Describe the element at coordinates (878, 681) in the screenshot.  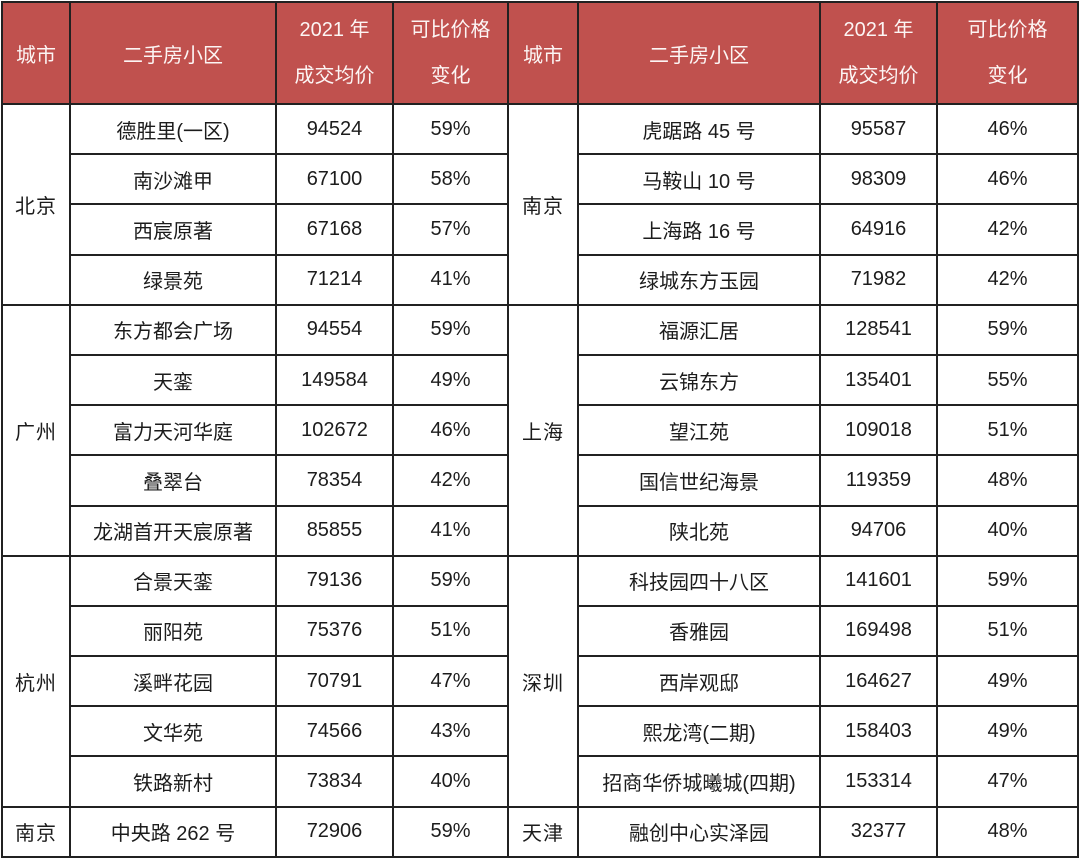
I see `price-cell-right: 164627` at that location.